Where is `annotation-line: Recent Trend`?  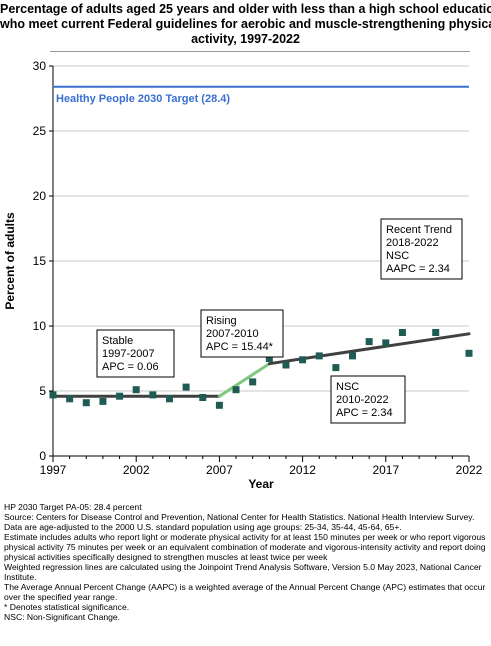 annotation-line: Recent Trend is located at coordinates (419, 230).